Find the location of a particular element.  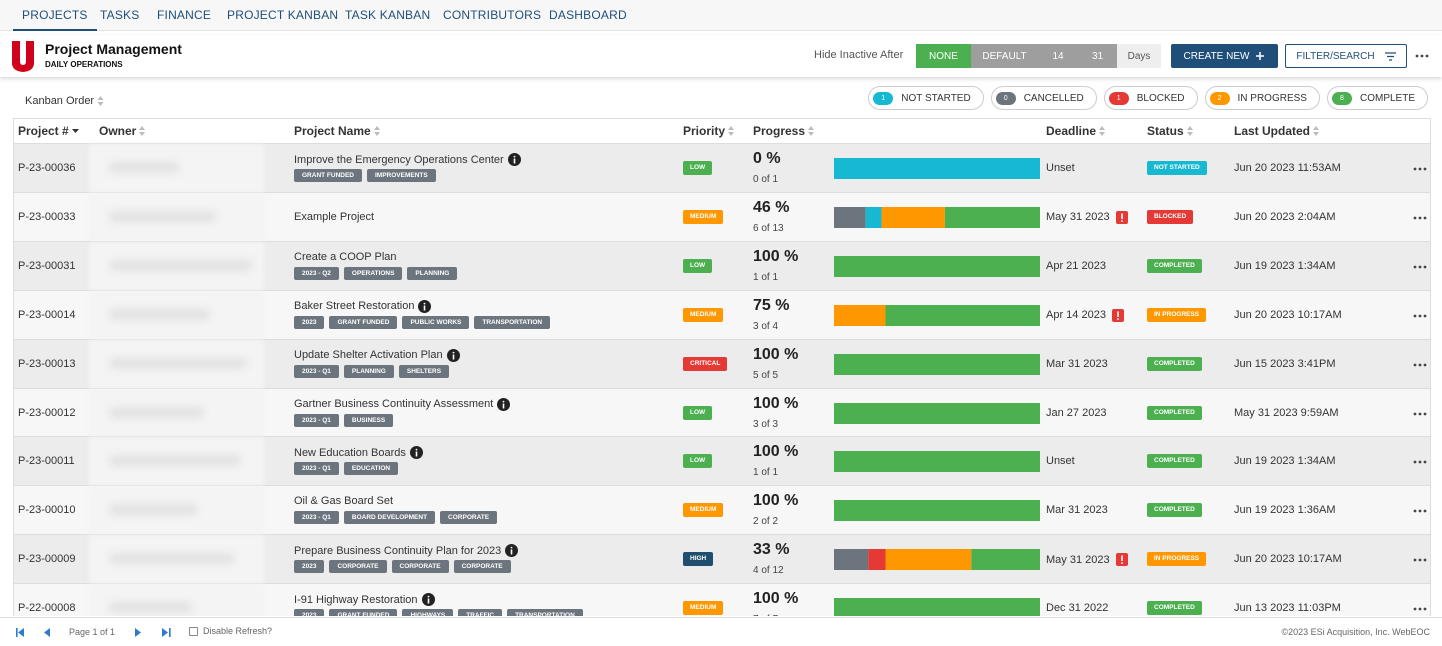

project-name: Oil & Gas Board Set is located at coordinates (344, 501).